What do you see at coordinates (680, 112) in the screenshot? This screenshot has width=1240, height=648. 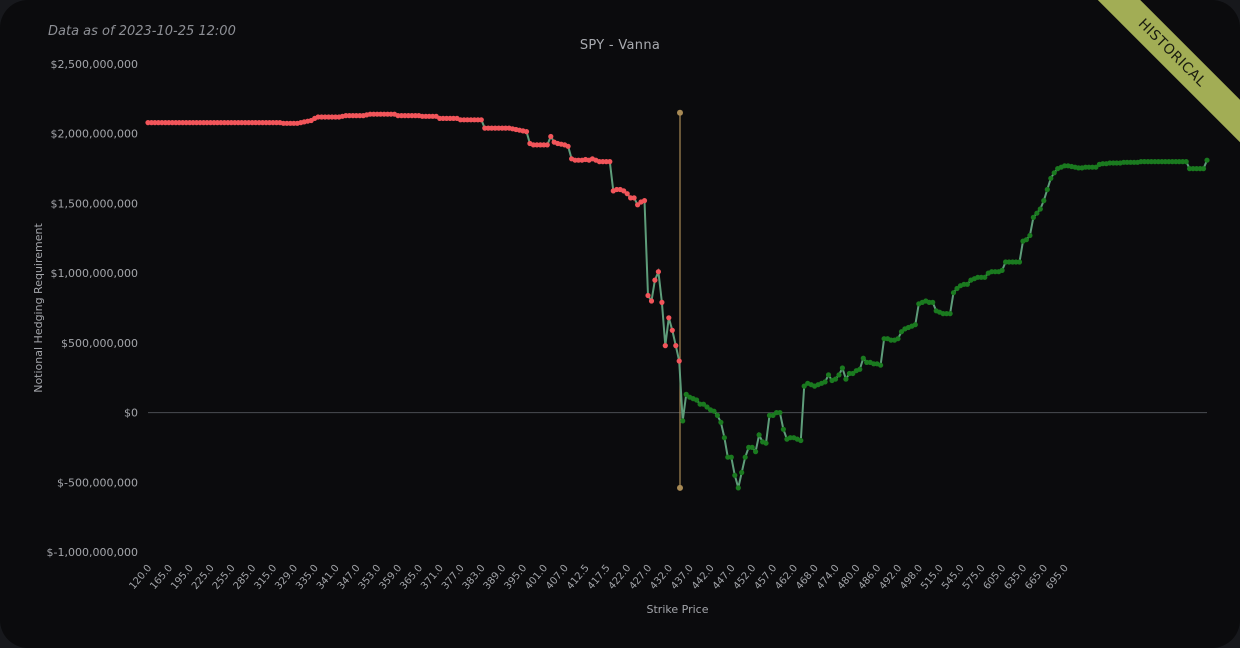 I see `spot-price-top-marker` at bounding box center [680, 112].